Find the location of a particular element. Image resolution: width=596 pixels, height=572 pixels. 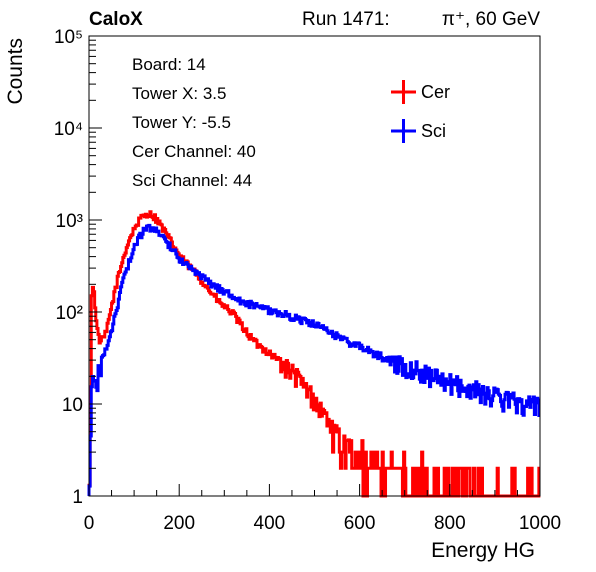

legend-marker-sci is located at coordinates (403, 131).